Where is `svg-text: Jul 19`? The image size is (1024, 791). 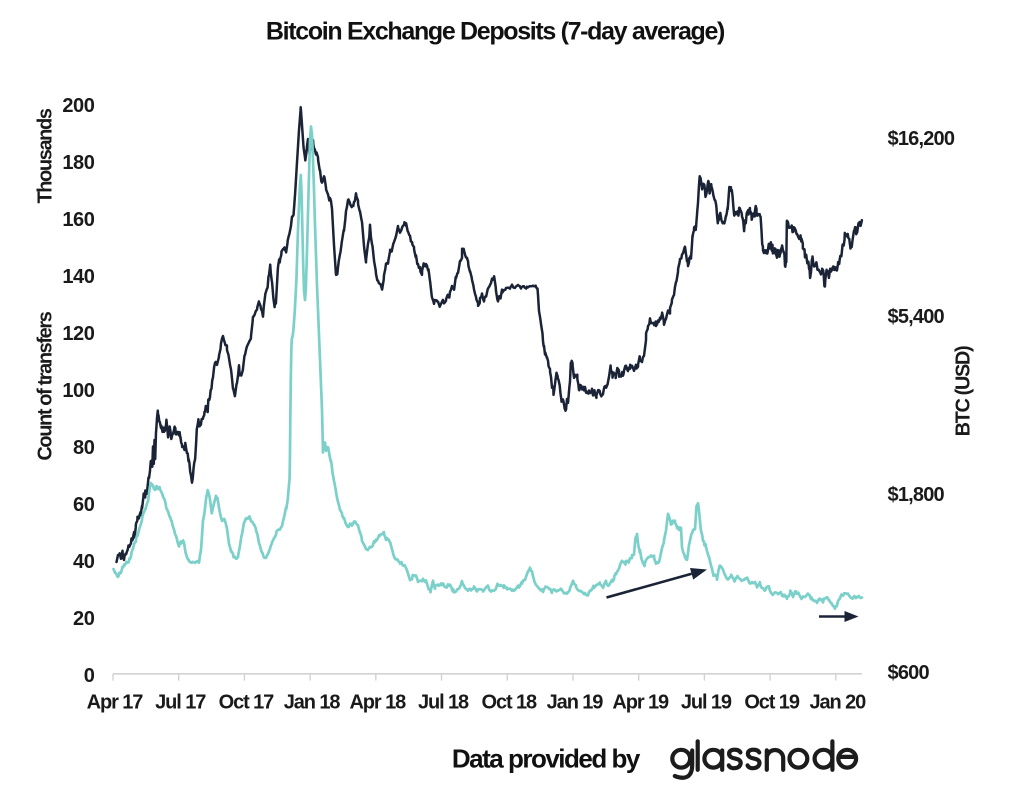
svg-text: Jul 19 is located at coordinates (706, 702).